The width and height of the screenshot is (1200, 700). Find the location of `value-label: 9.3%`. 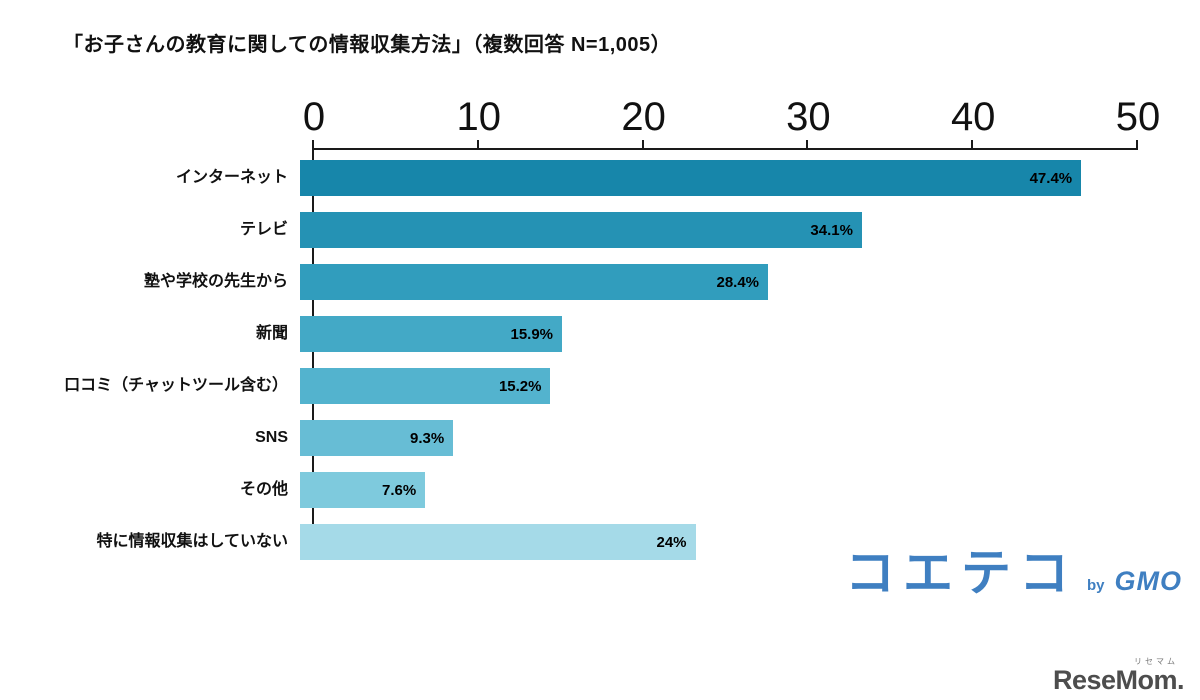

value-label: 9.3% is located at coordinates (427, 438).